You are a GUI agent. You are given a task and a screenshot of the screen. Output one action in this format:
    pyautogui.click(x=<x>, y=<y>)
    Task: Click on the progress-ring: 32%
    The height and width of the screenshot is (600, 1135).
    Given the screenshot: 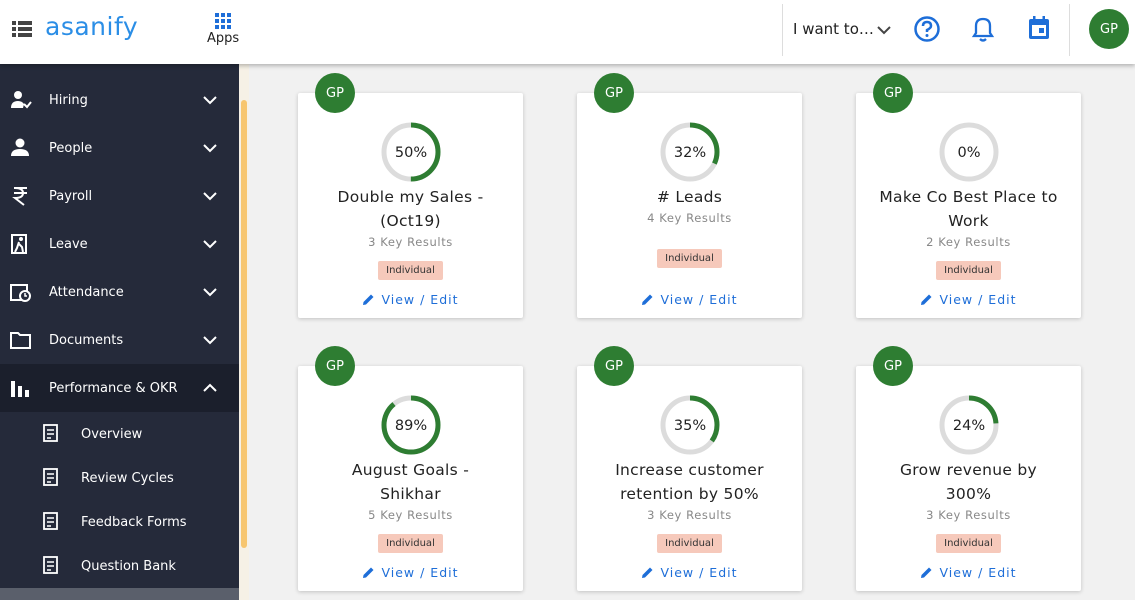 What is the action you would take?
    pyautogui.click(x=689, y=152)
    